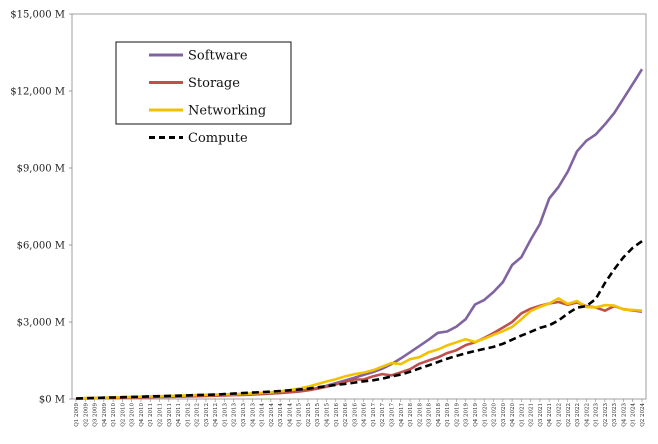 Image resolution: width=658 pixels, height=444 pixels. I want to click on x-tick-label: Q3 2021, so click(541, 415).